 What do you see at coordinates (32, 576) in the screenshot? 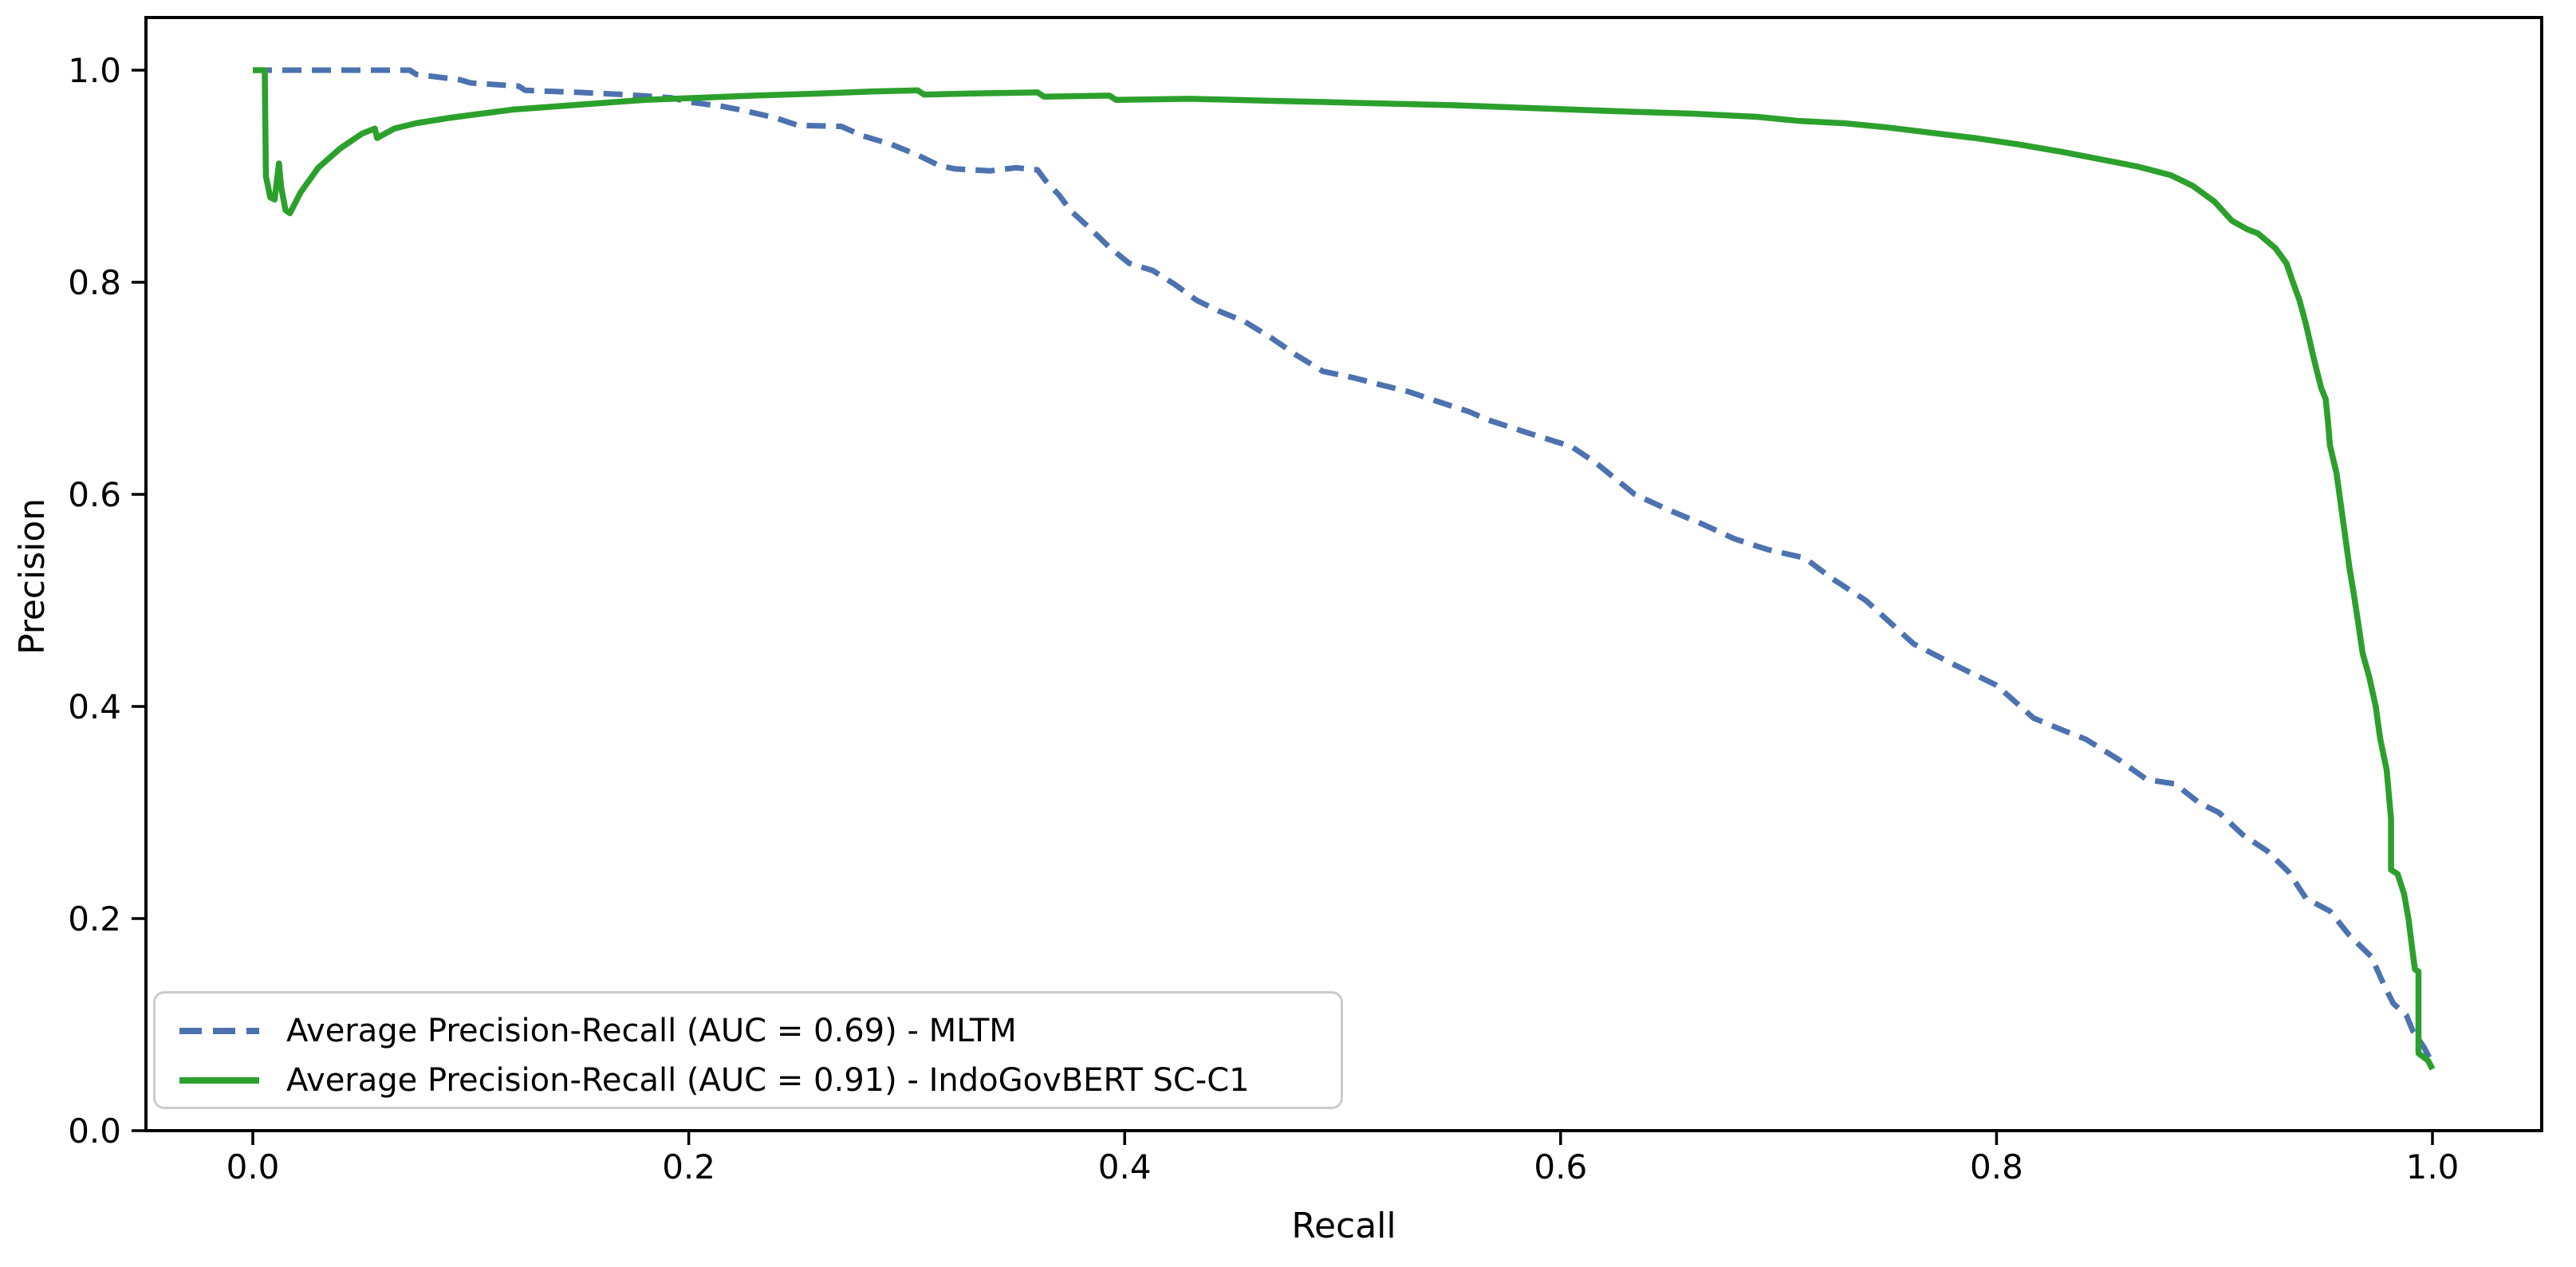
I see `y-axis-label: Precision` at bounding box center [32, 576].